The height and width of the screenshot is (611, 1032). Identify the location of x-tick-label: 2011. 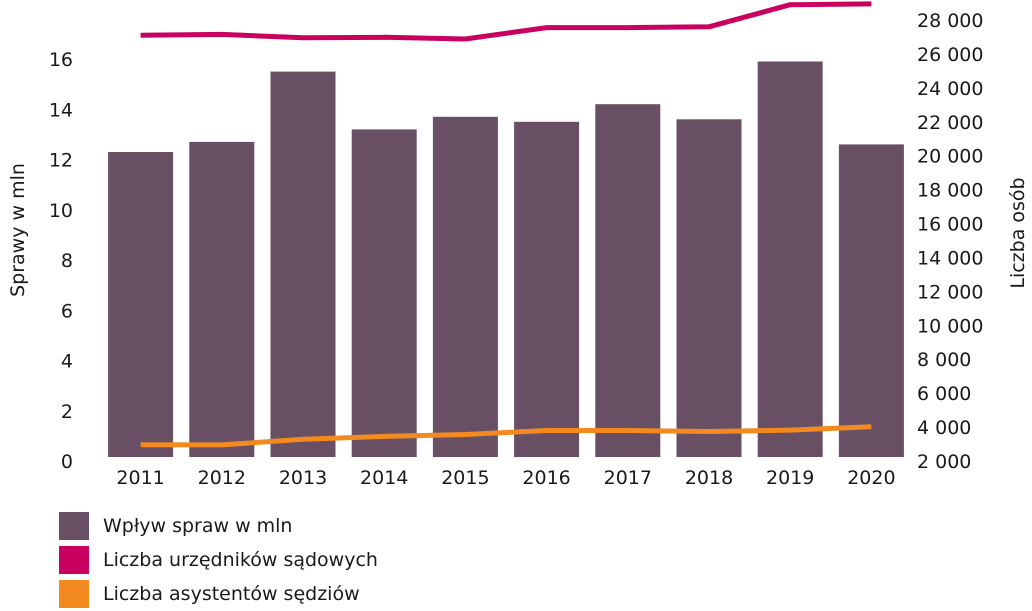
(140, 478).